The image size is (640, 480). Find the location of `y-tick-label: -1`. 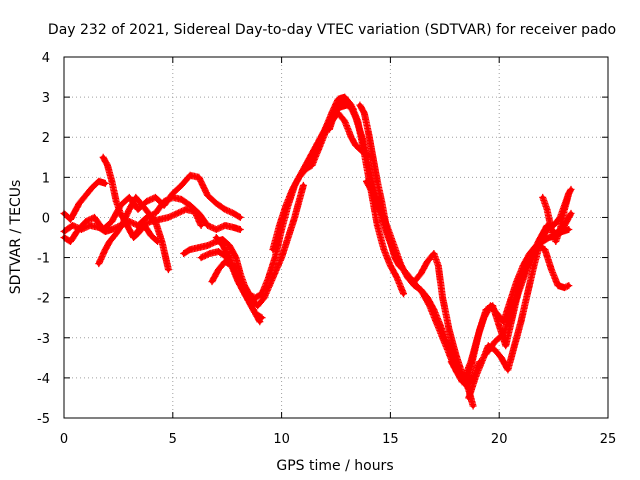

y-tick-label: -1 is located at coordinates (43, 259).